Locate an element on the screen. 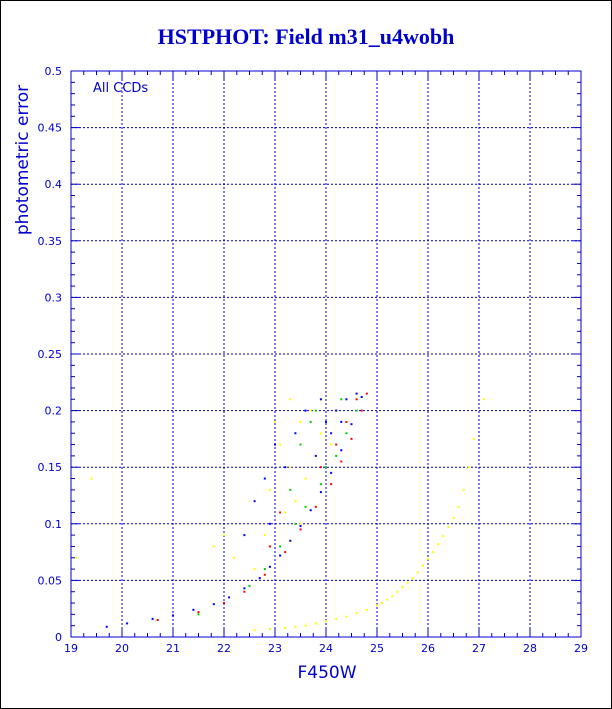 The image size is (612, 709). x-tick-label: 19 is located at coordinates (71, 648).